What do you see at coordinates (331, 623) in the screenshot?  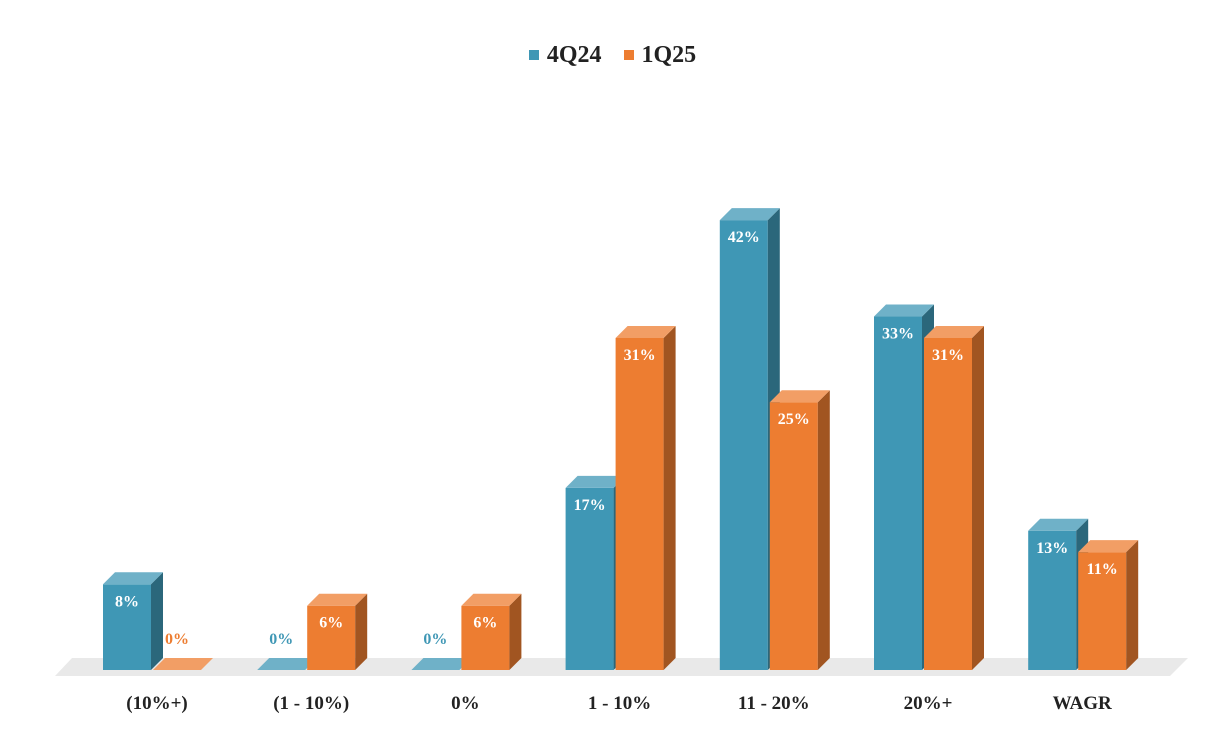 I see `data-label-1q25-1: 6%` at bounding box center [331, 623].